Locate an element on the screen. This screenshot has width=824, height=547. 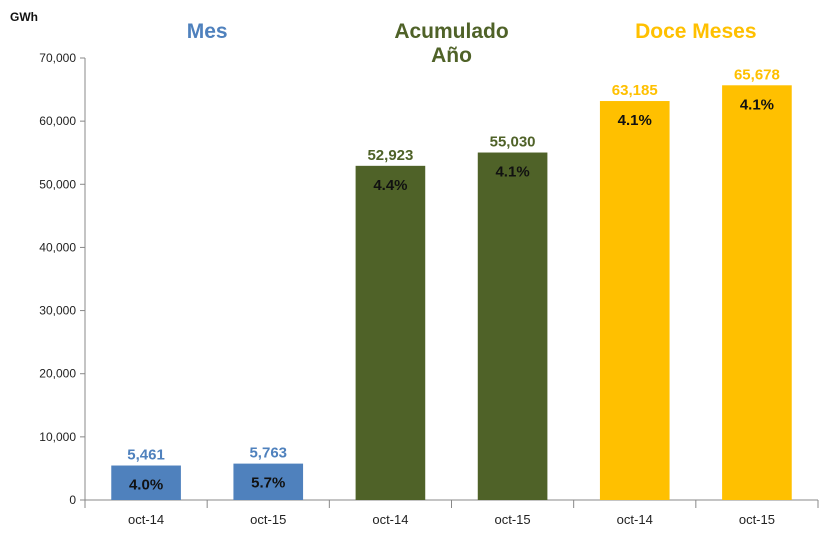
y-tick-label: 30,000 is located at coordinates (57, 311).